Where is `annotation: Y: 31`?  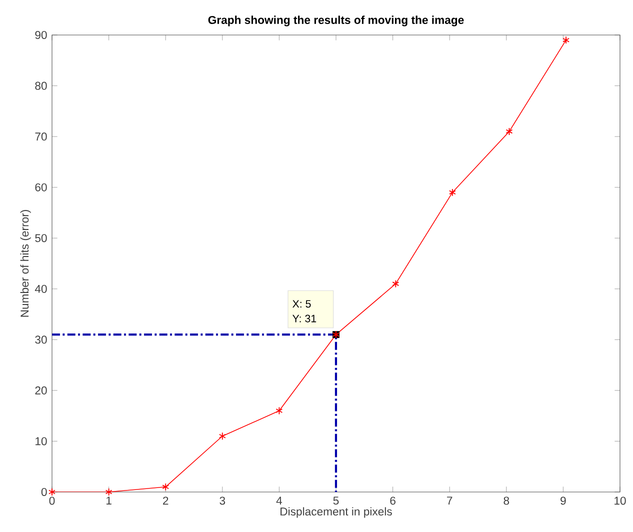 annotation: Y: 31 is located at coordinates (304, 318).